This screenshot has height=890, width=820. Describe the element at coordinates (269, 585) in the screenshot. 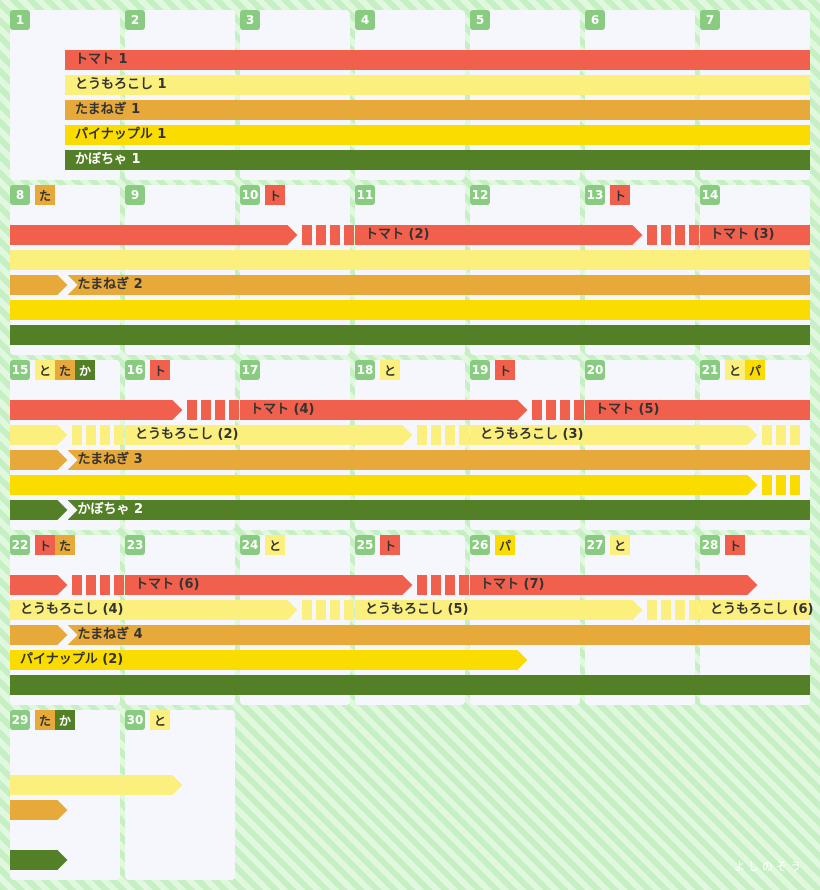

I see `tomato-bar: トマト (6)` at that location.